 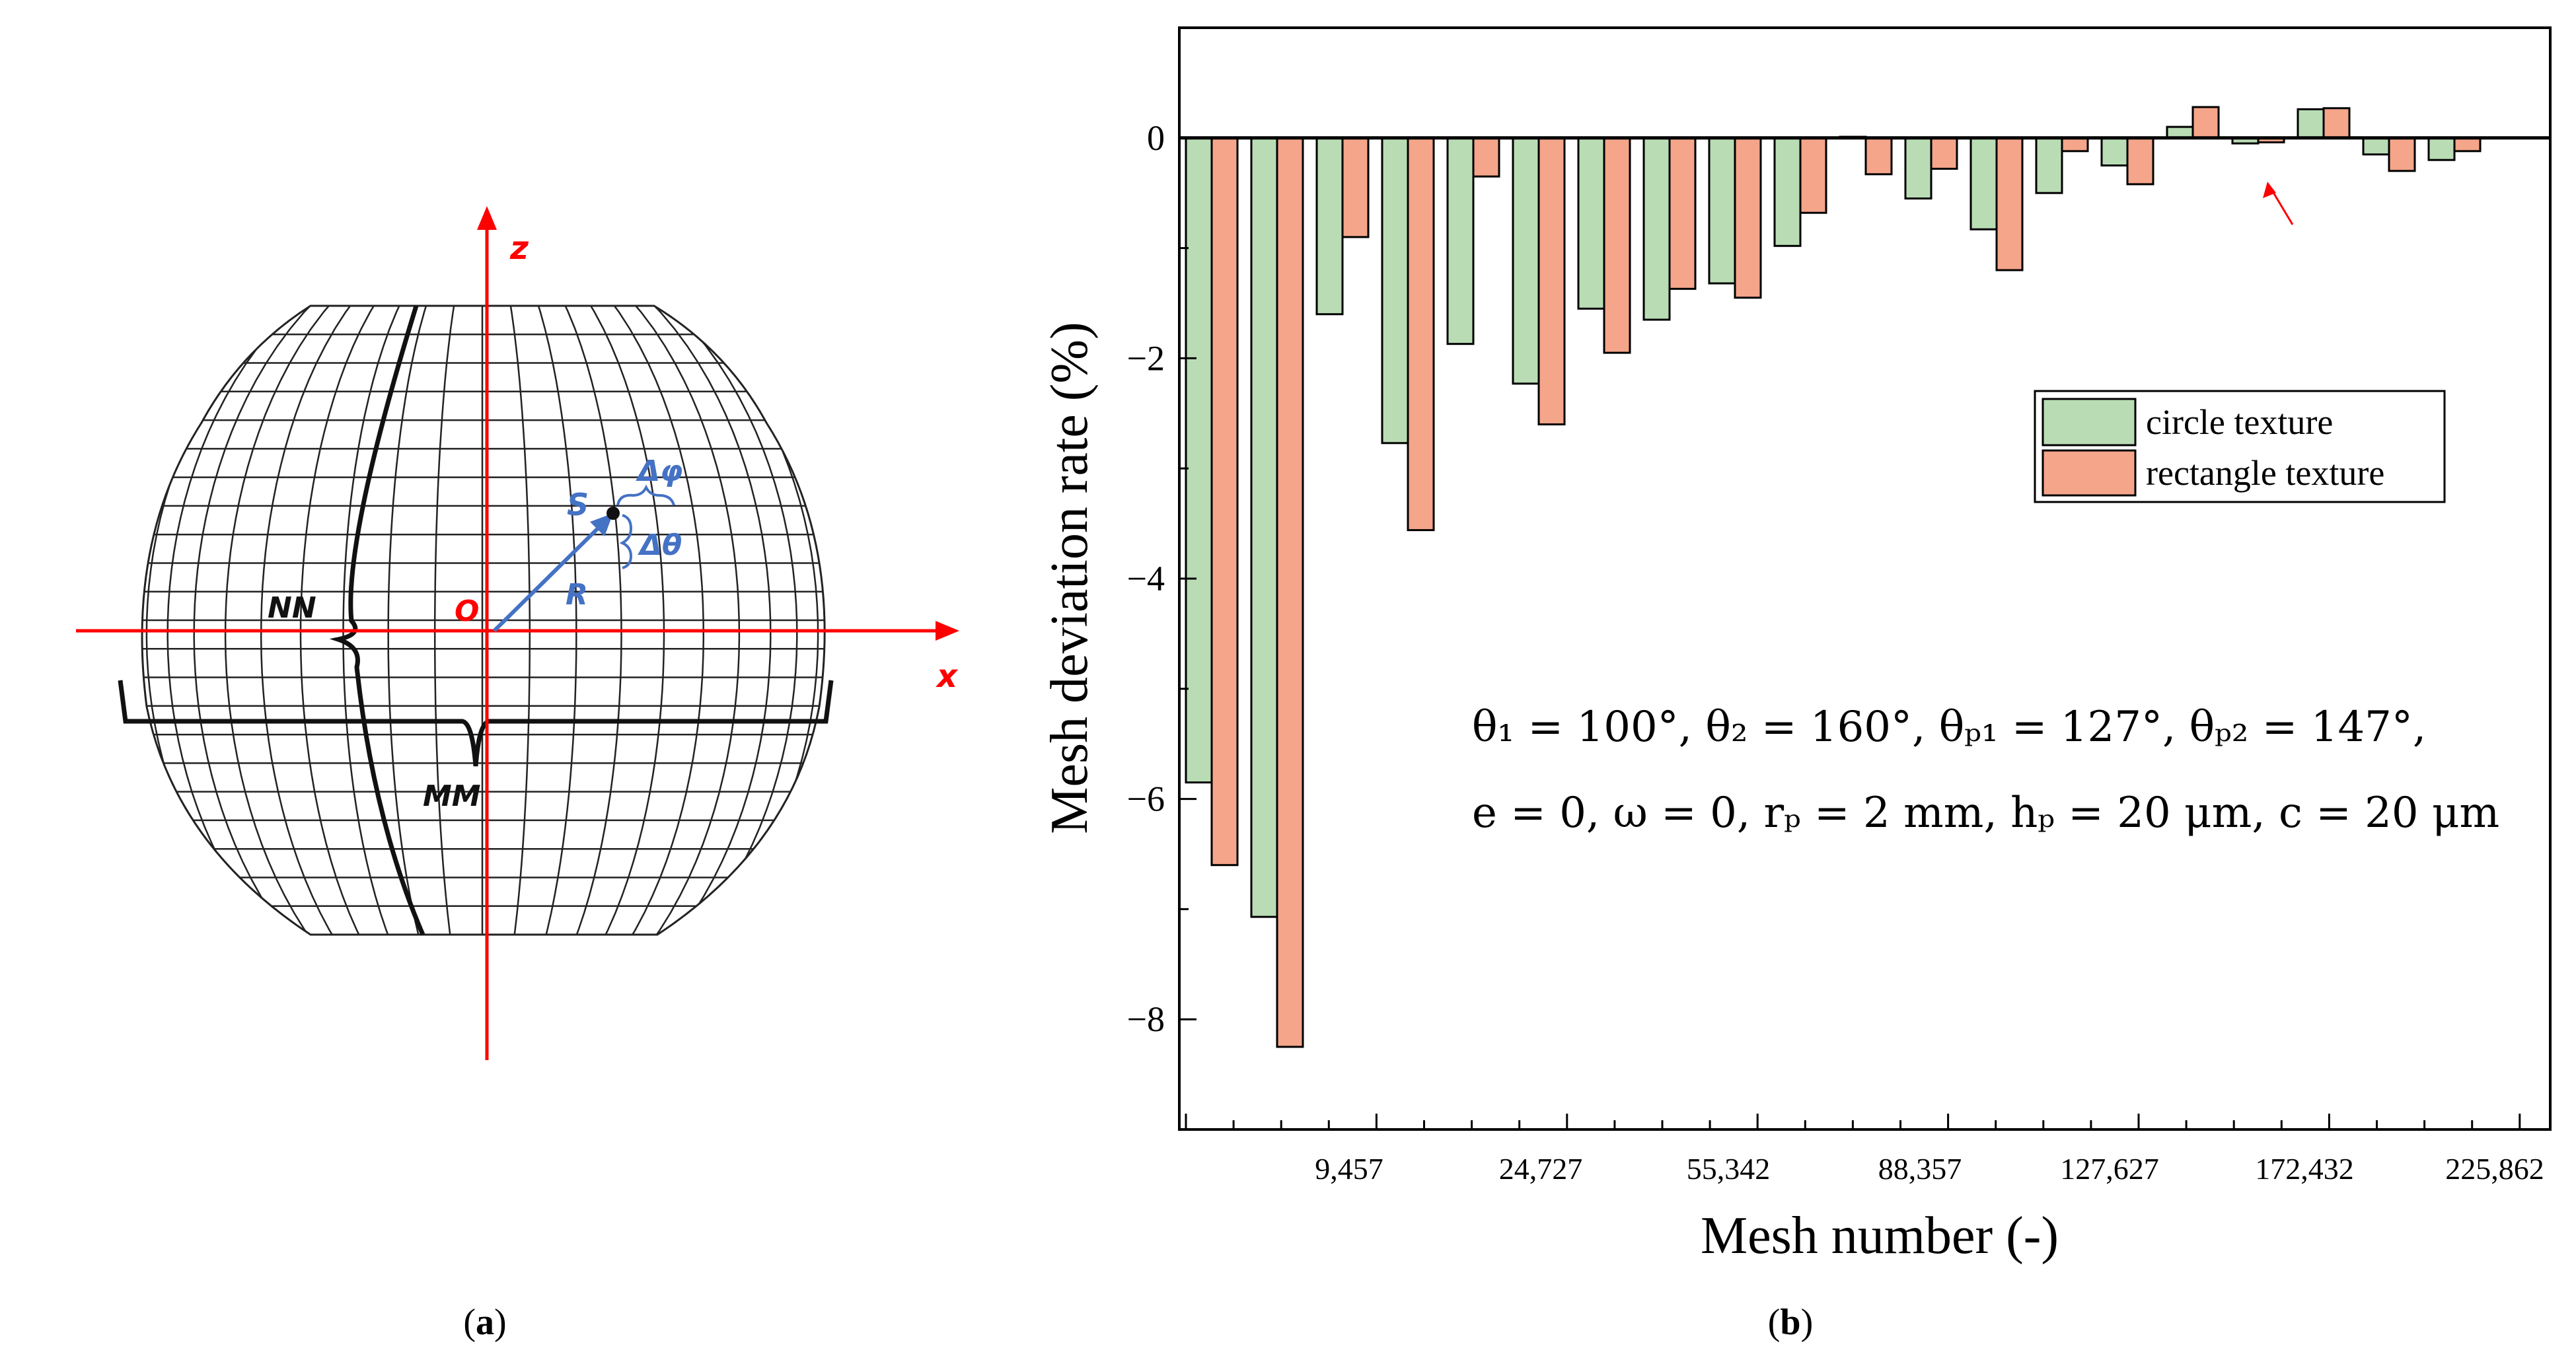 What do you see at coordinates (577, 595) in the screenshot?
I see `radius-label: R` at bounding box center [577, 595].